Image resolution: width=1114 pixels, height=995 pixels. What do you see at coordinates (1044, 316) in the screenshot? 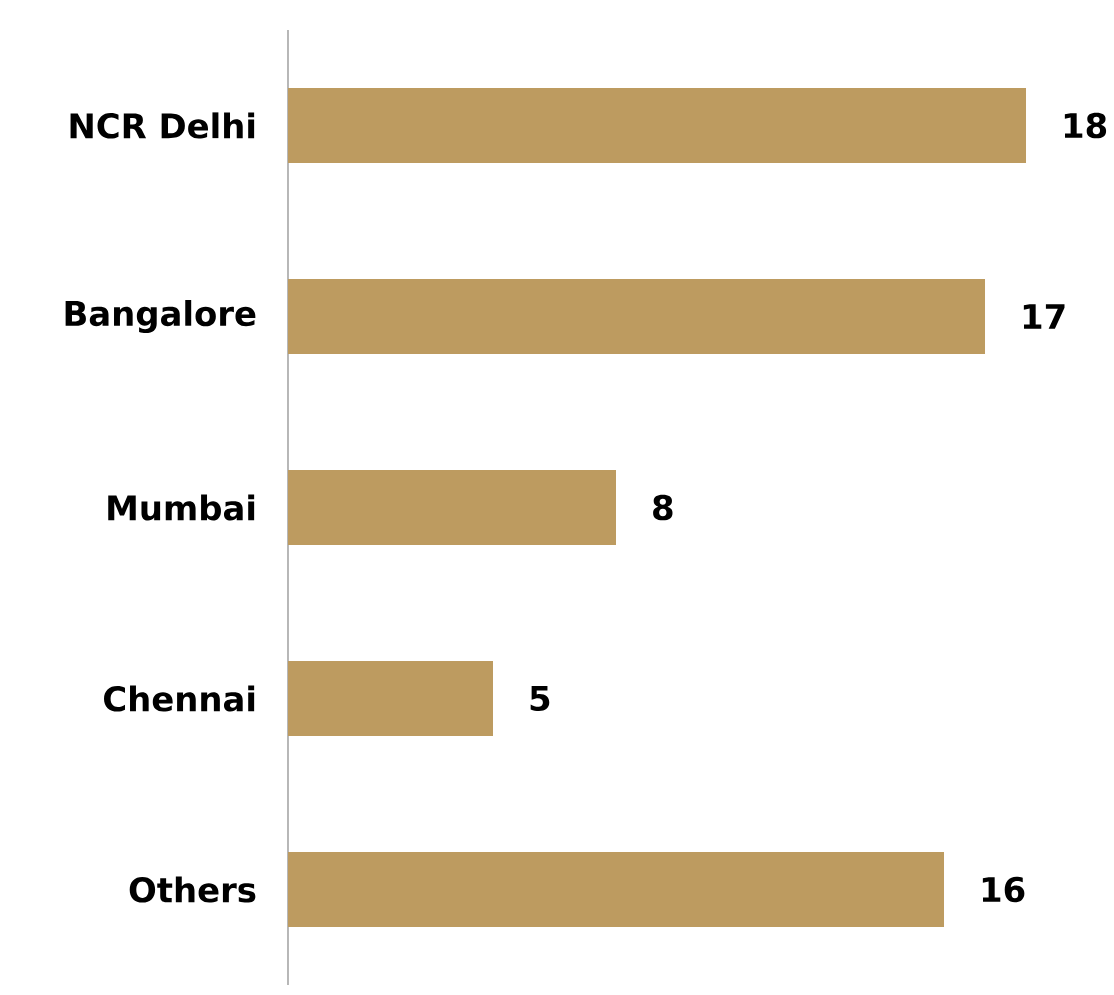
I see `data-label: 17` at bounding box center [1044, 316].